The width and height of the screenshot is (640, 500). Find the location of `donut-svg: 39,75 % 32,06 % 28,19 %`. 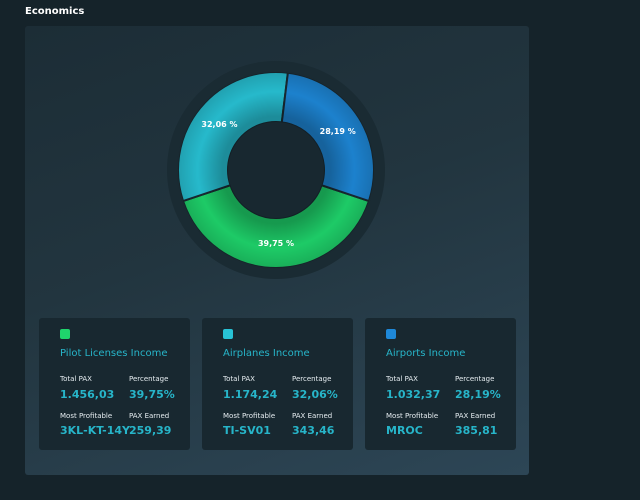

donut-svg: 39,75 % 32,06 % 28,19 % is located at coordinates (276, 170).